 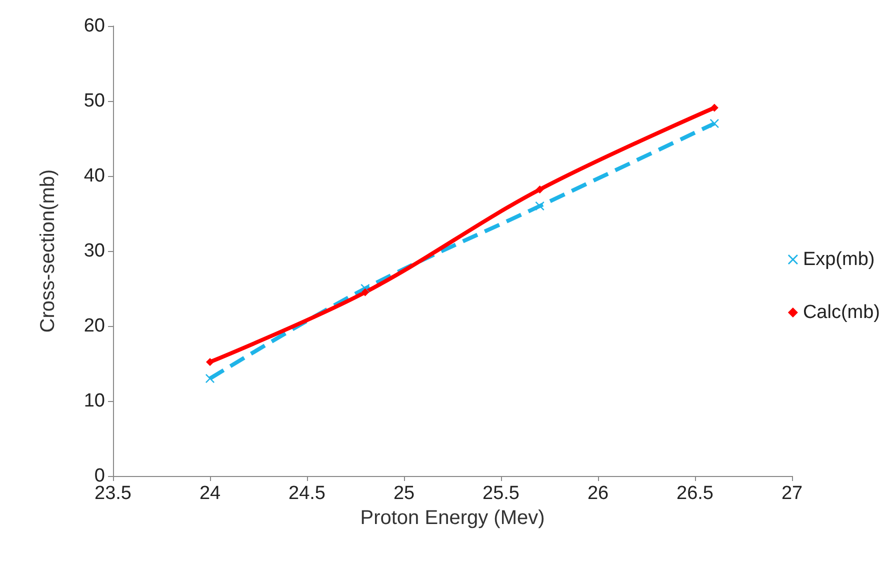 I want to click on x-tick-label: 27, so click(x=792, y=493).